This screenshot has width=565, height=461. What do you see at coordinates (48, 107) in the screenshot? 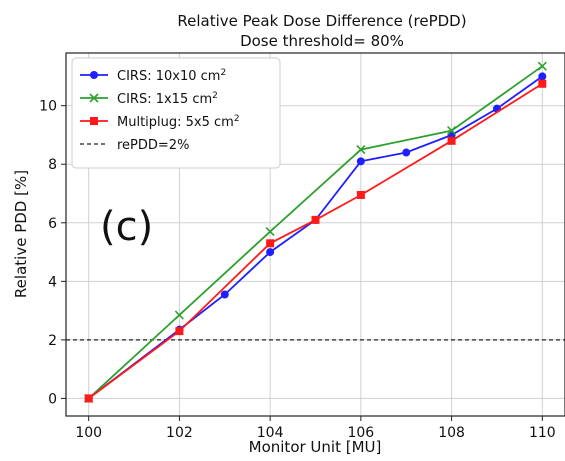
I see `y-tick-label: 10` at bounding box center [48, 107].